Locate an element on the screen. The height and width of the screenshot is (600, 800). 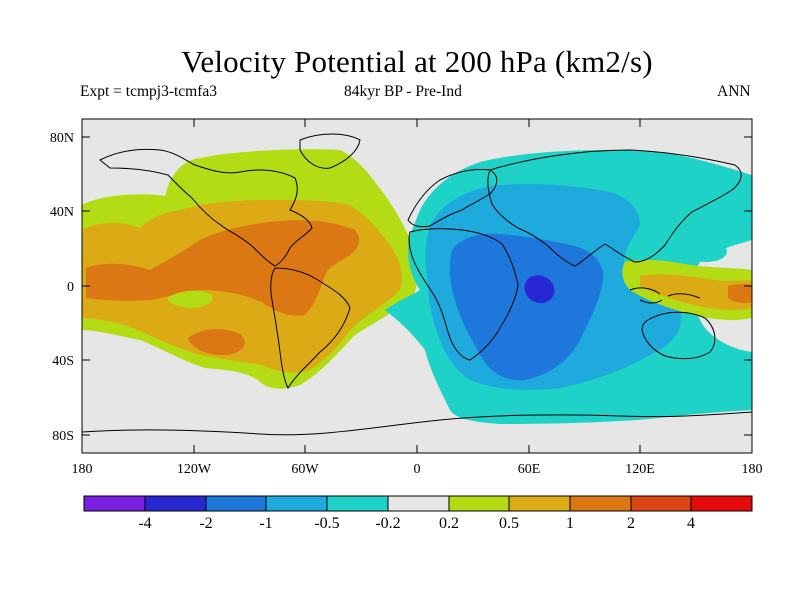
period-label: 84kyr BP - Pre-Ind is located at coordinates (403, 91).